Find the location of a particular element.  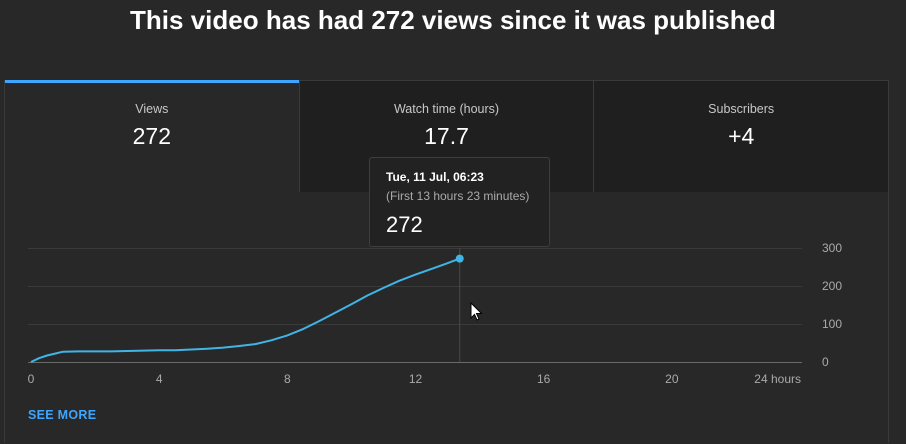

tab-watch-time-label: Watch time (hours) is located at coordinates (446, 109).